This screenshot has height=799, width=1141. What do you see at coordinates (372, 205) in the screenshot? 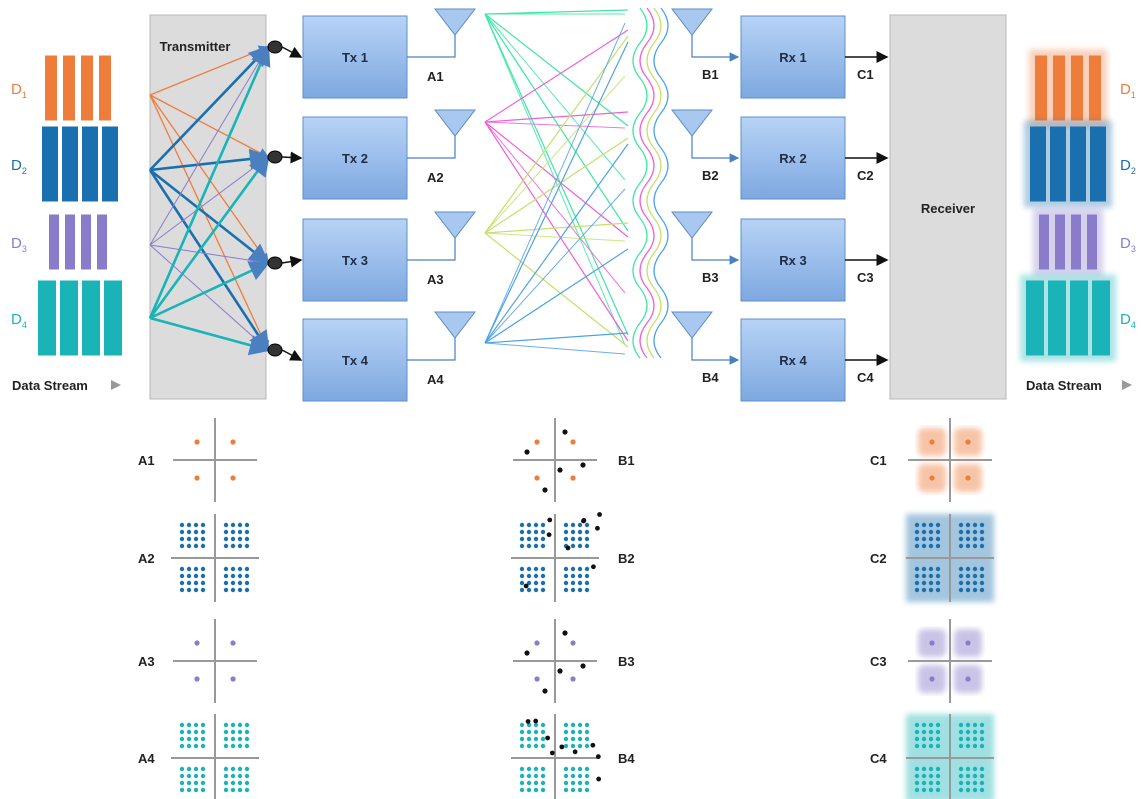
I see `transmit-chain: Tx 1 A1 Tx 2 A2 Tx 3 A3 Tx 4 A4` at bounding box center [372, 205].